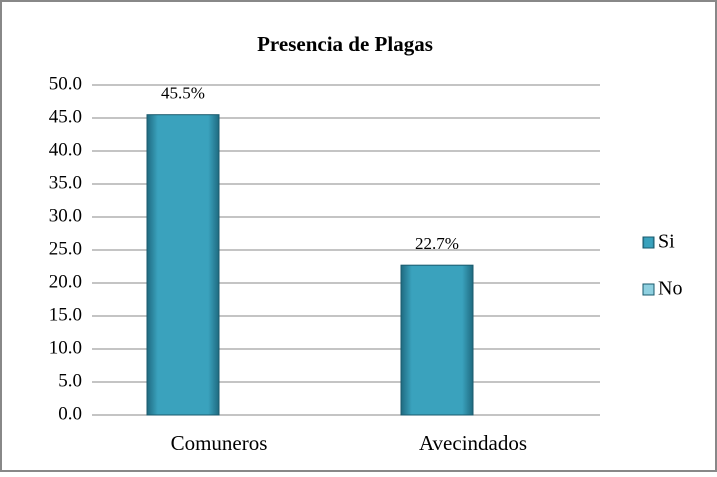 This screenshot has height=477, width=717. I want to click on legend-label: Si, so click(666, 242).